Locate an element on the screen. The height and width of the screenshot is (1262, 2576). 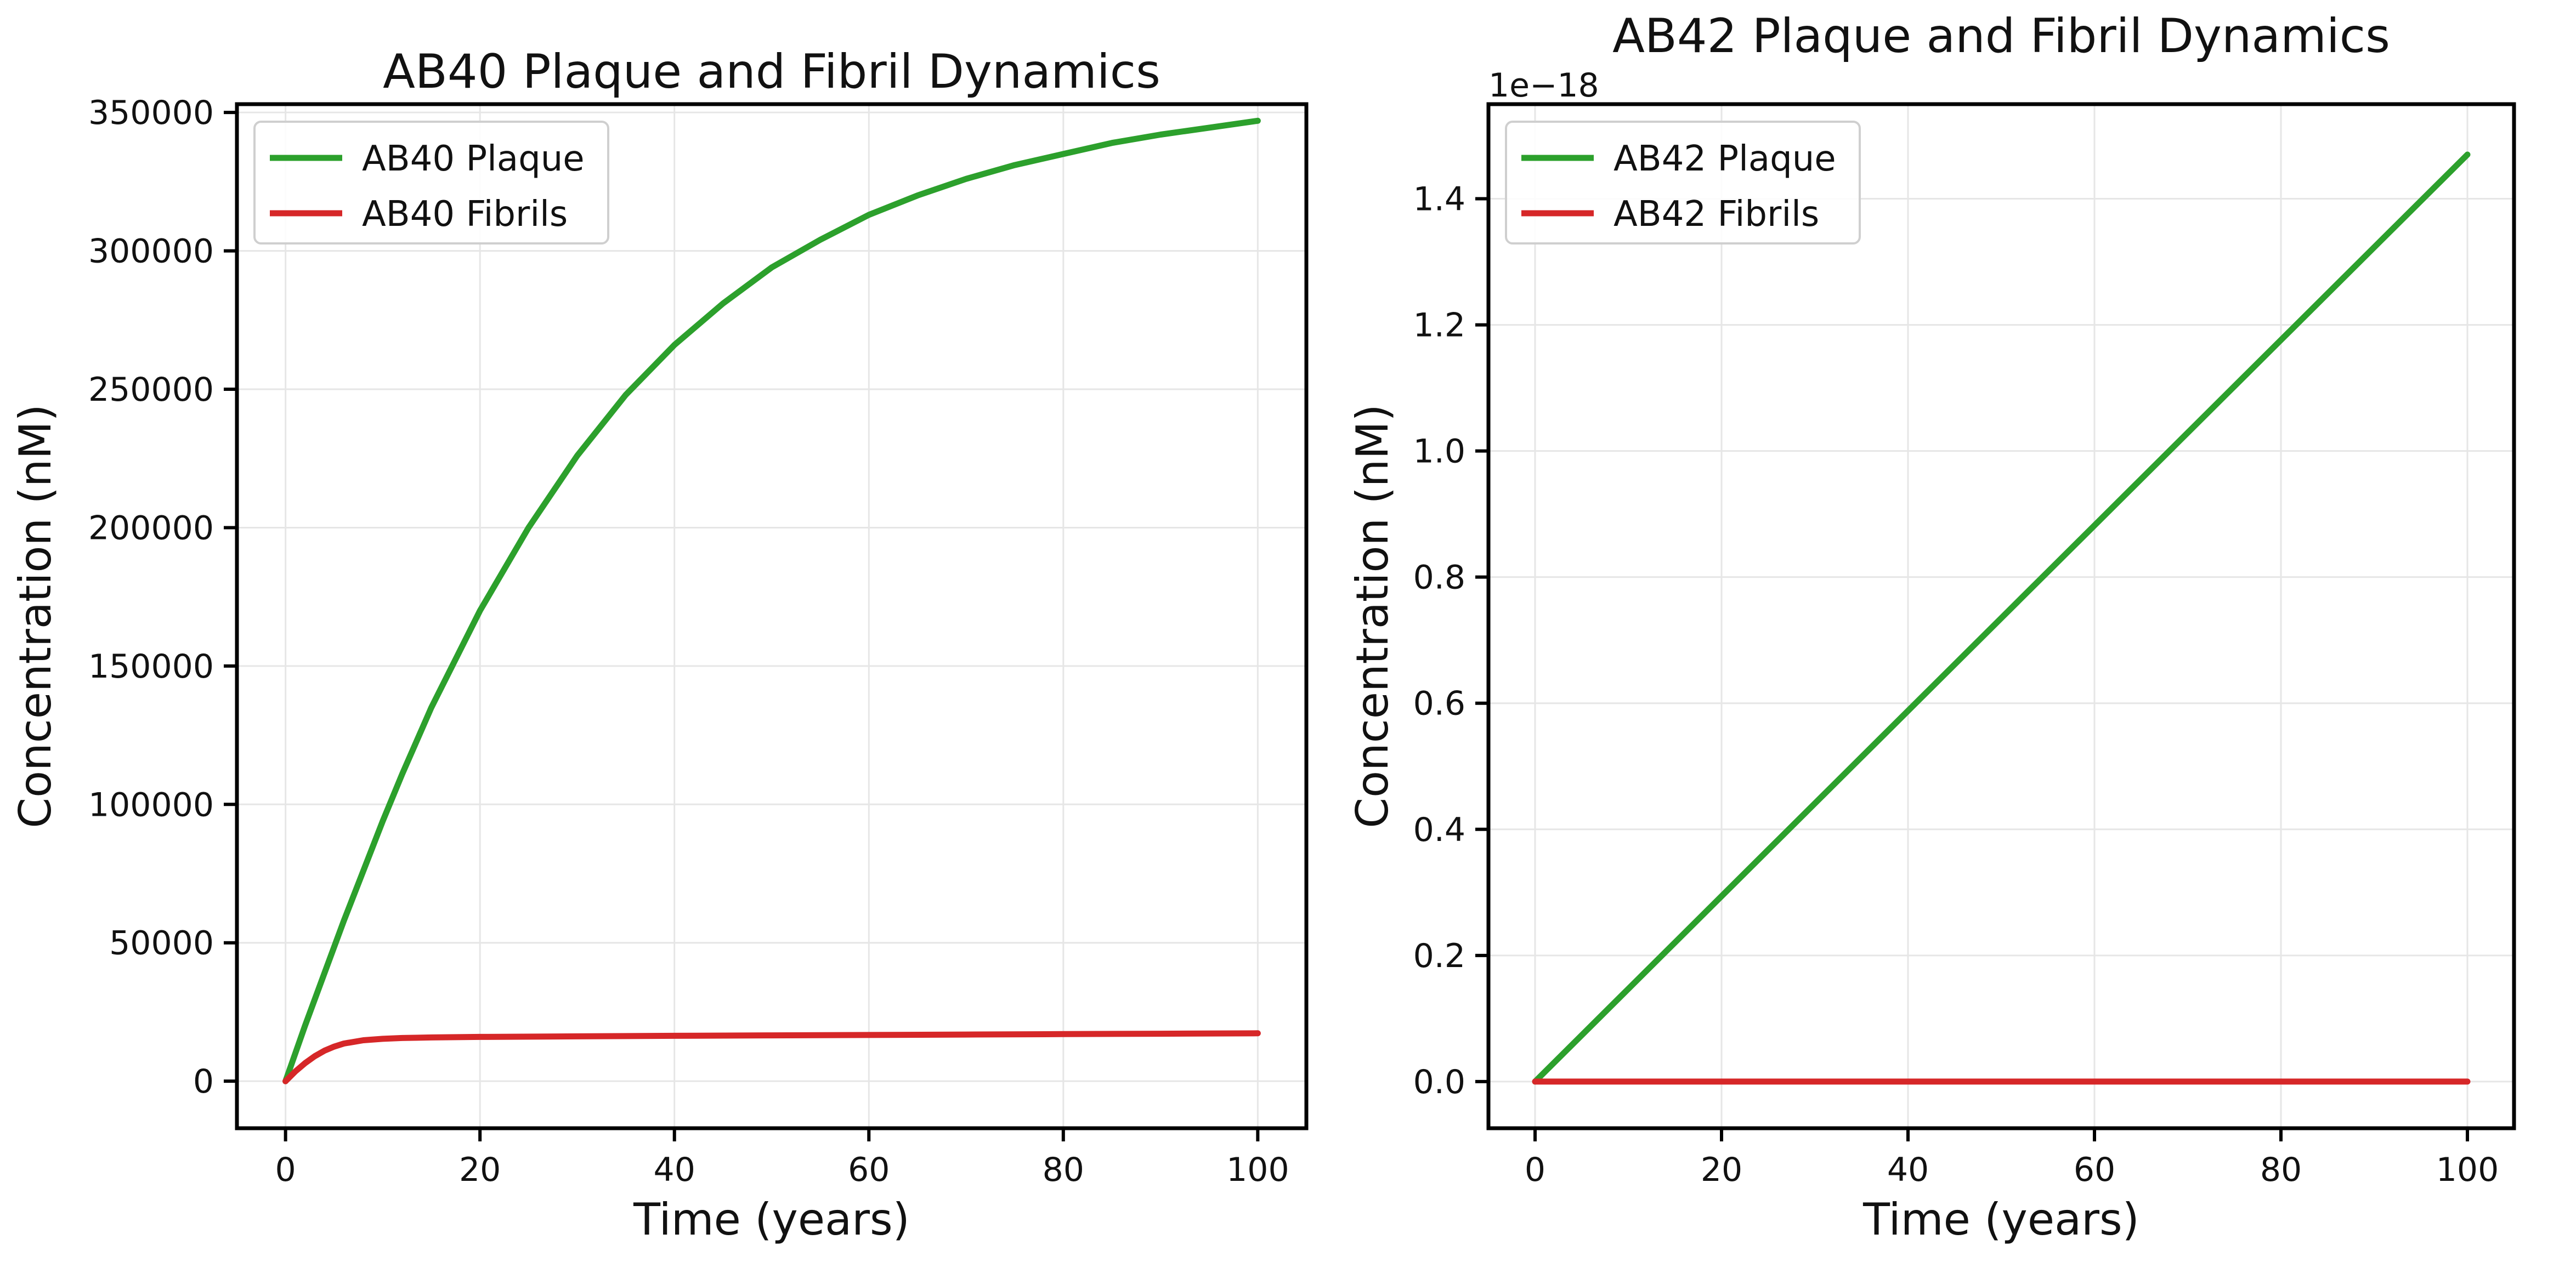
y-tick-label: 50000 is located at coordinates (161, 943).